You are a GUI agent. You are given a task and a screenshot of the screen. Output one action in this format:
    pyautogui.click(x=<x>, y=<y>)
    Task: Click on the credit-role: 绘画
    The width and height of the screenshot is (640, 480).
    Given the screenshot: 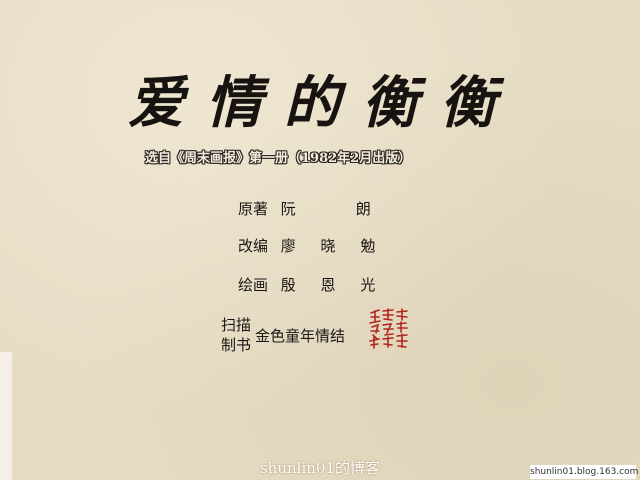 What is the action you would take?
    pyautogui.click(x=253, y=285)
    